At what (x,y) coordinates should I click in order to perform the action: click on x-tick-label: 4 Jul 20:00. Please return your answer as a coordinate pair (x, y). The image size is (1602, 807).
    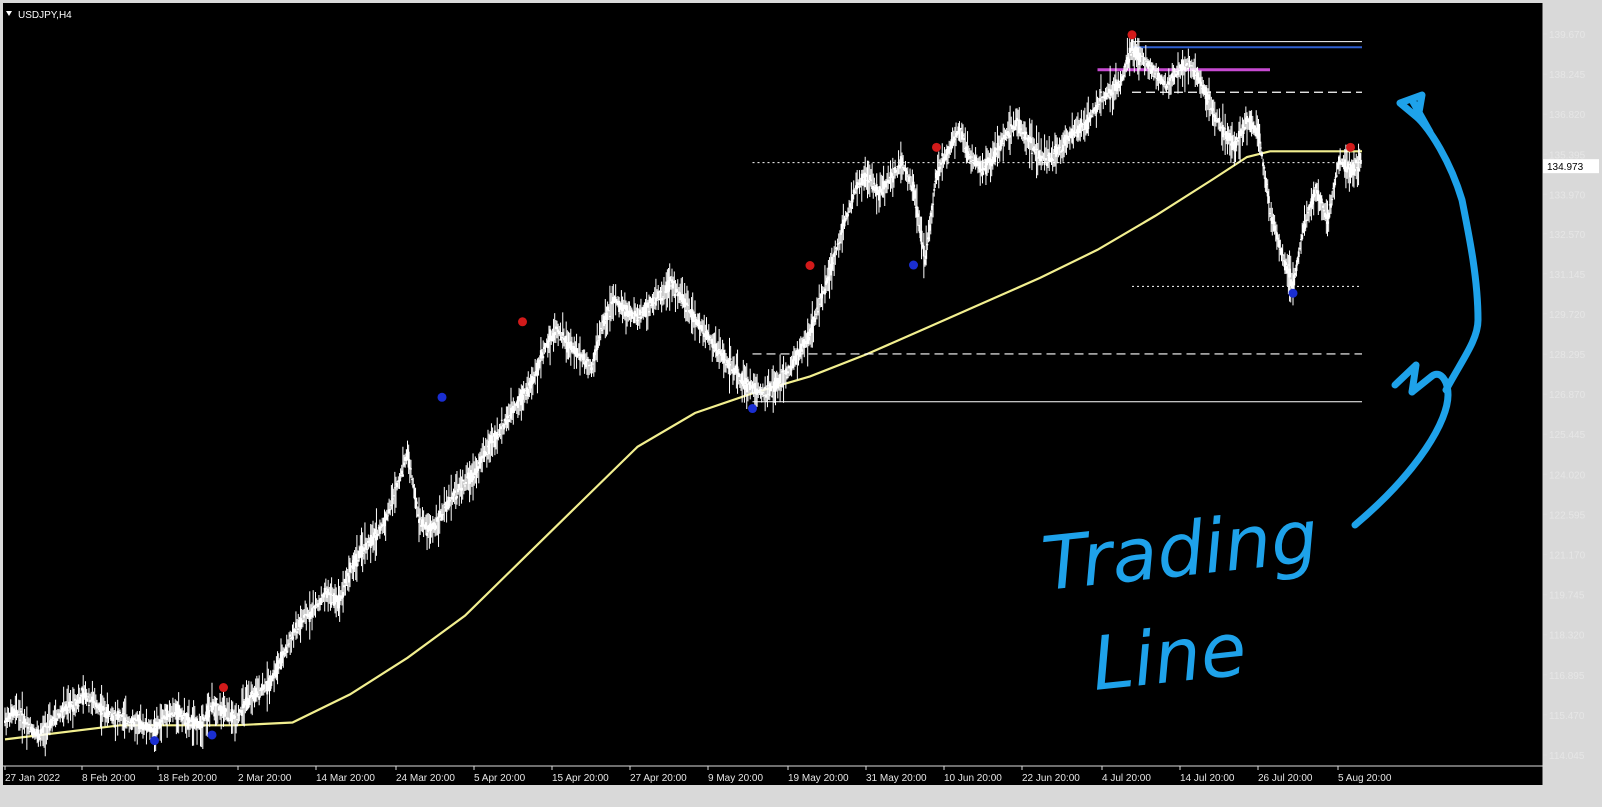
    Looking at the image, I should click on (1126, 778).